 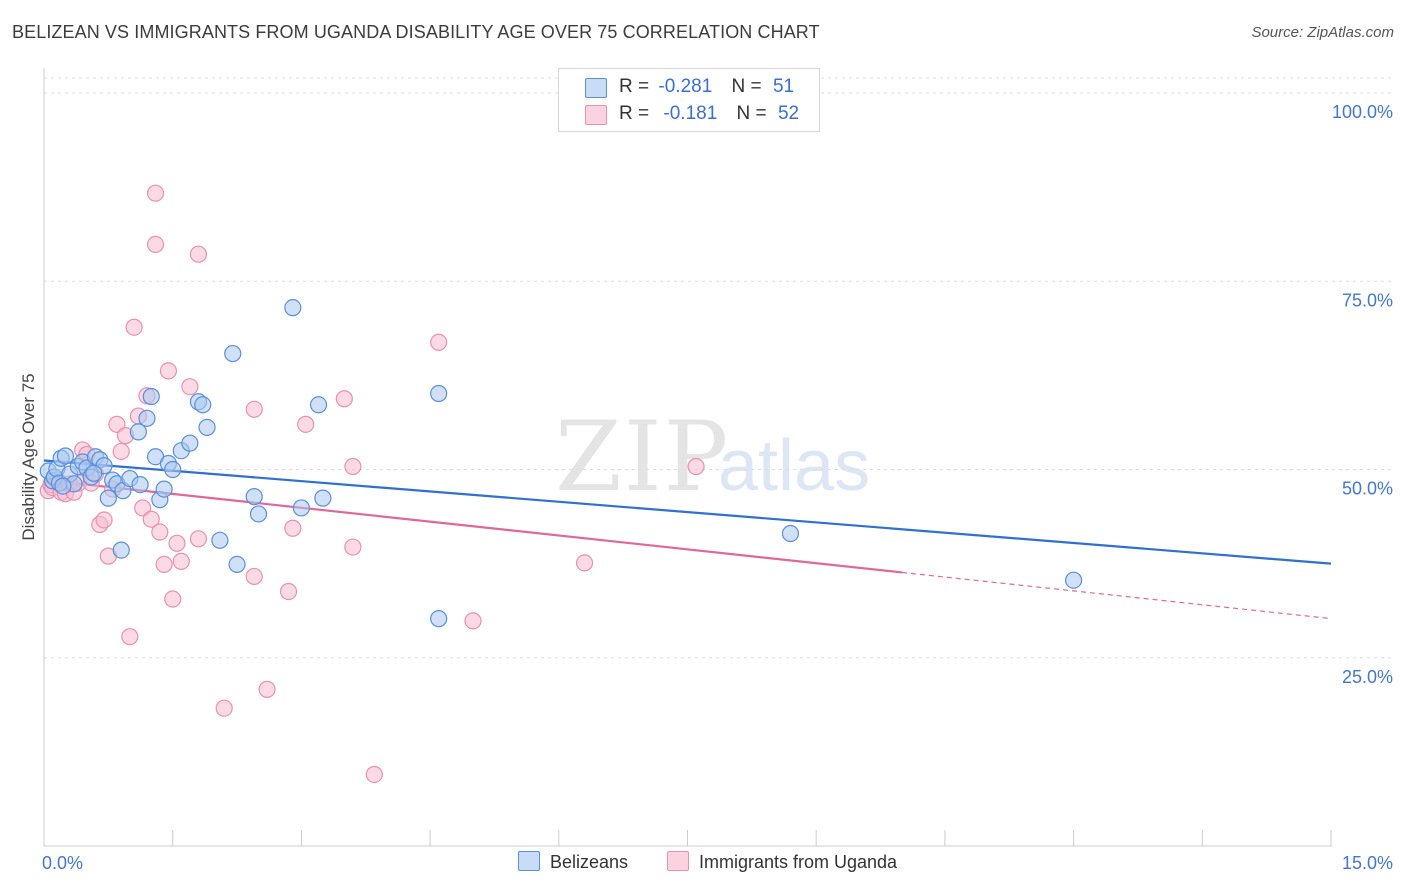 What do you see at coordinates (783, 86) in the screenshot?
I see `legend-n-value: 51` at bounding box center [783, 86].